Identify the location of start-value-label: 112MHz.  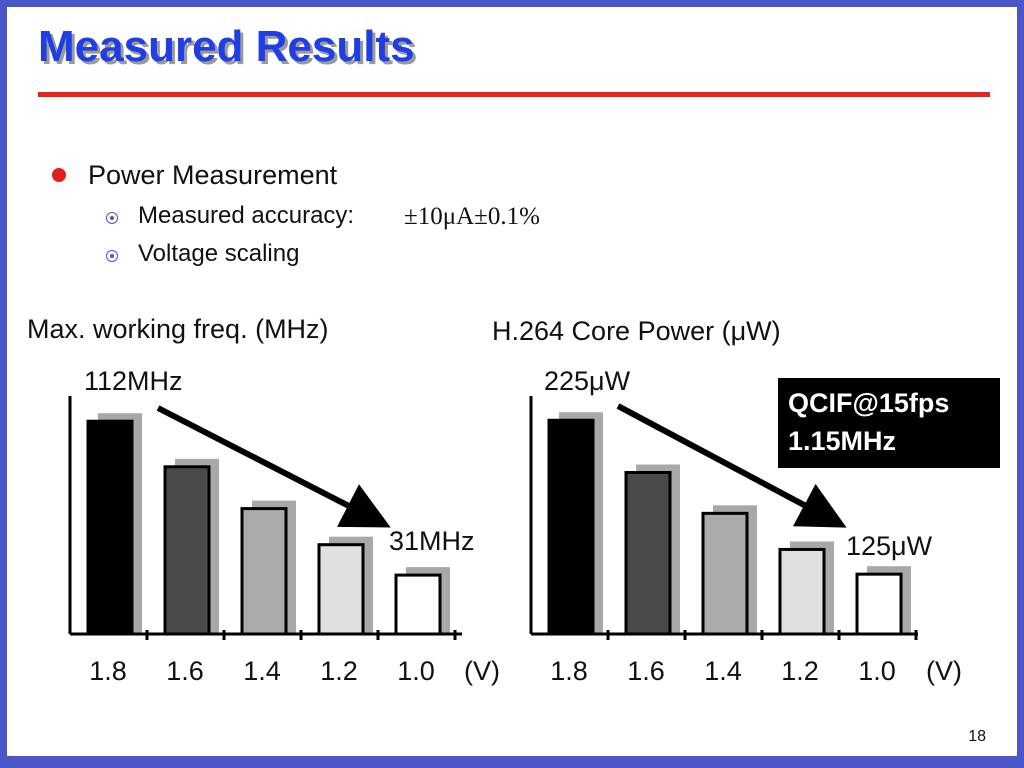
(133, 381).